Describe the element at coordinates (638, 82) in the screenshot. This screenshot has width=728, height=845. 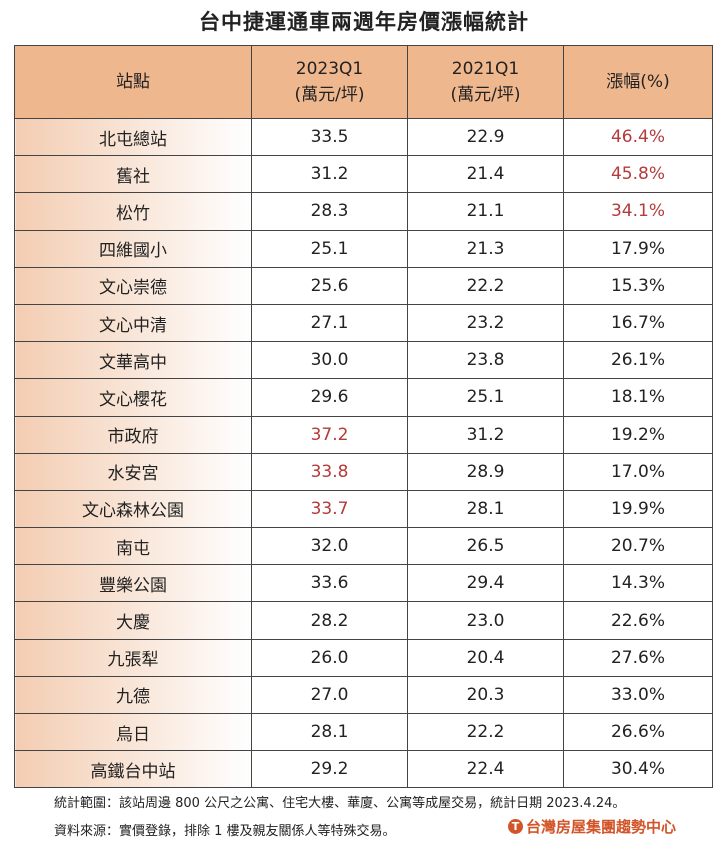
I see `header-change: 漲幅(%)` at that location.